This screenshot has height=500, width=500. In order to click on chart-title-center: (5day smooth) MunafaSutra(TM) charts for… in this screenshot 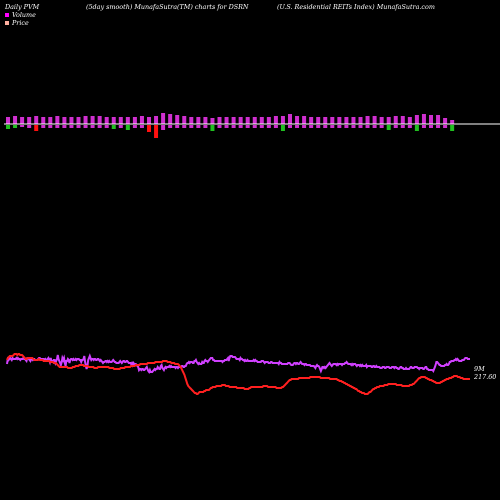, I will do `click(167, 7)`.